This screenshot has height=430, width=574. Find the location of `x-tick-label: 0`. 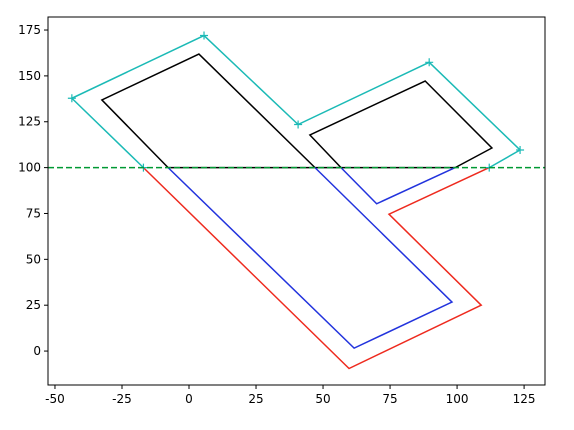

x-tick-label: 0 is located at coordinates (189, 399).